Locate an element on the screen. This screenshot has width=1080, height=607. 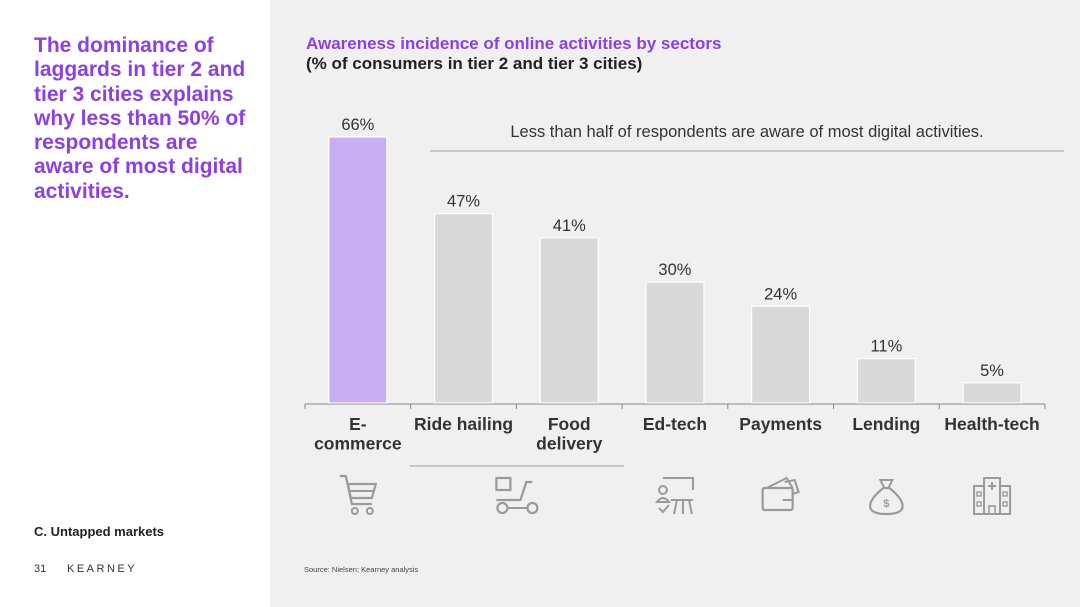
category-label: Lending is located at coordinates (886, 424).